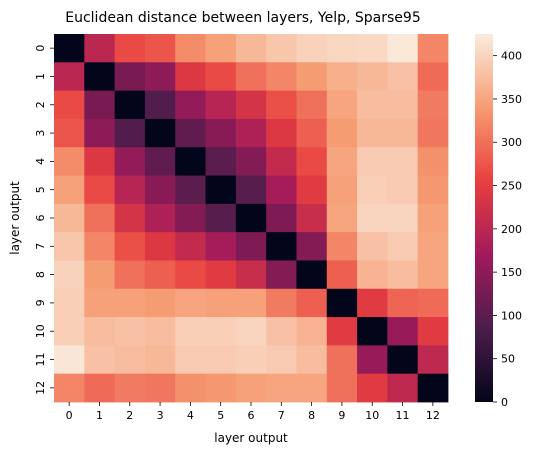  What do you see at coordinates (403, 415) in the screenshot?
I see `x-tick-label: 11` at bounding box center [403, 415].